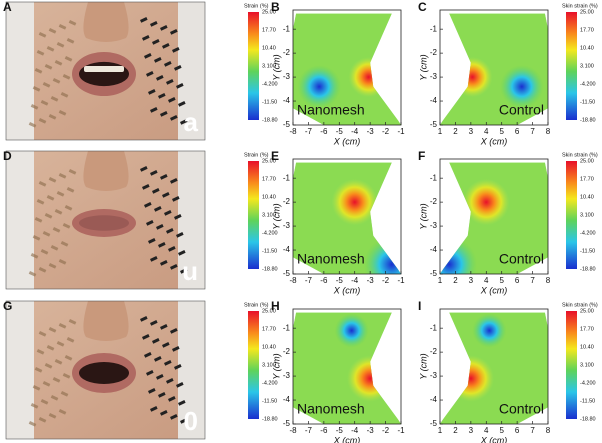 The height and width of the screenshot is (443, 602). Describe the element at coordinates (371, 131) in the screenshot. I see `x-tick-label: -3` at that location.